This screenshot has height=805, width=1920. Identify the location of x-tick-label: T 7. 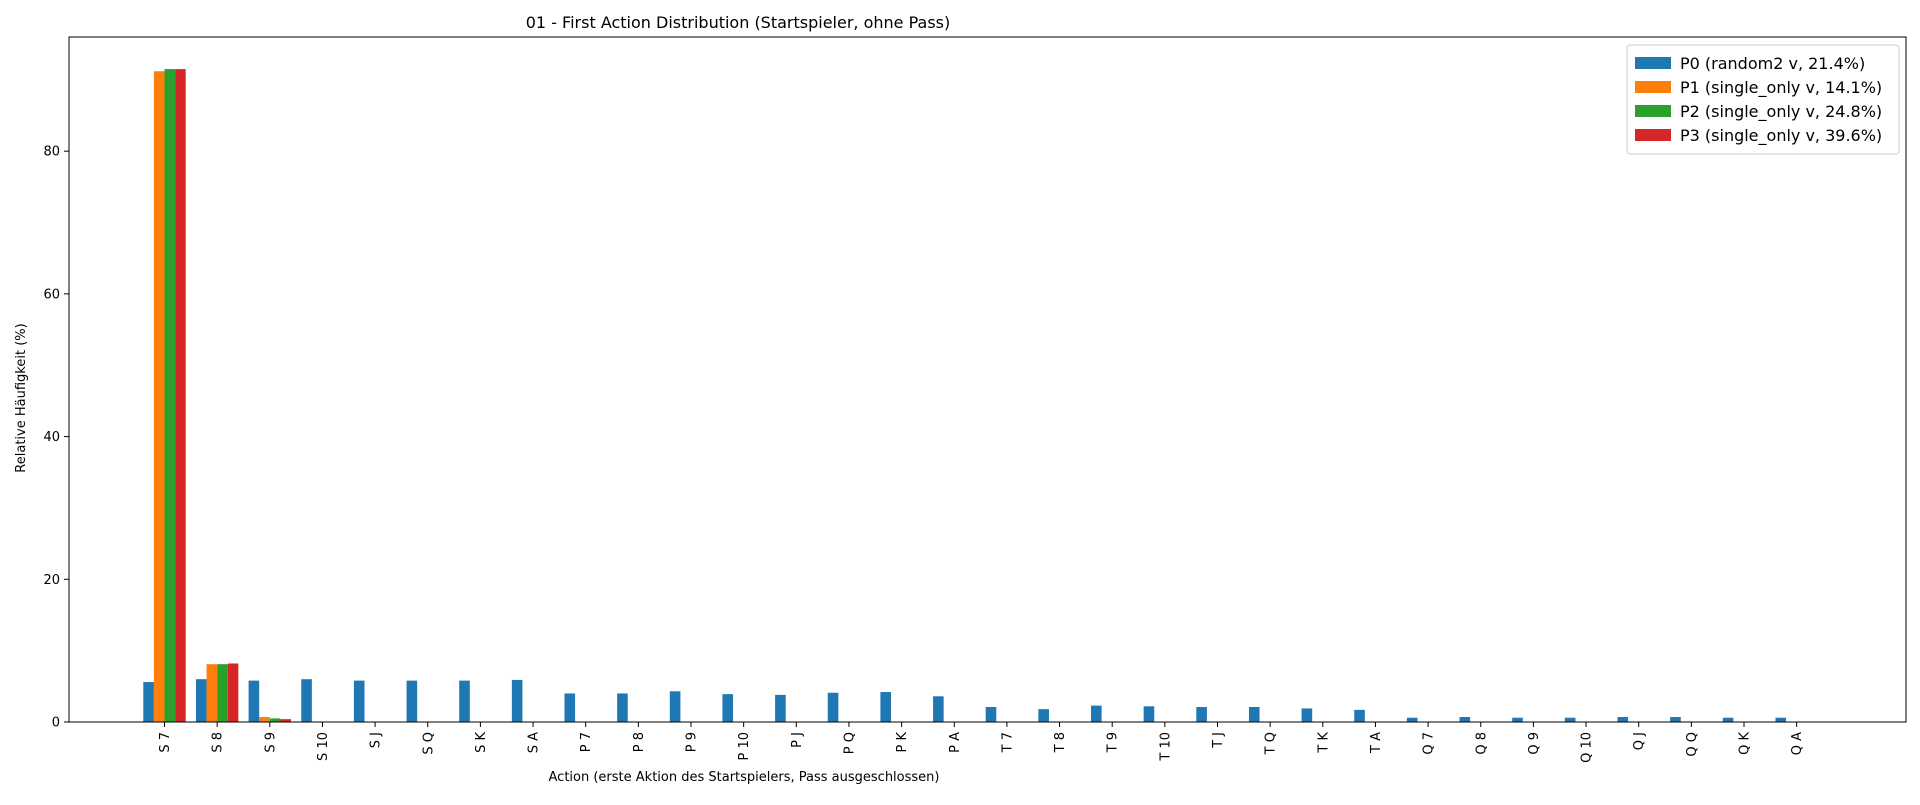
(1007, 742).